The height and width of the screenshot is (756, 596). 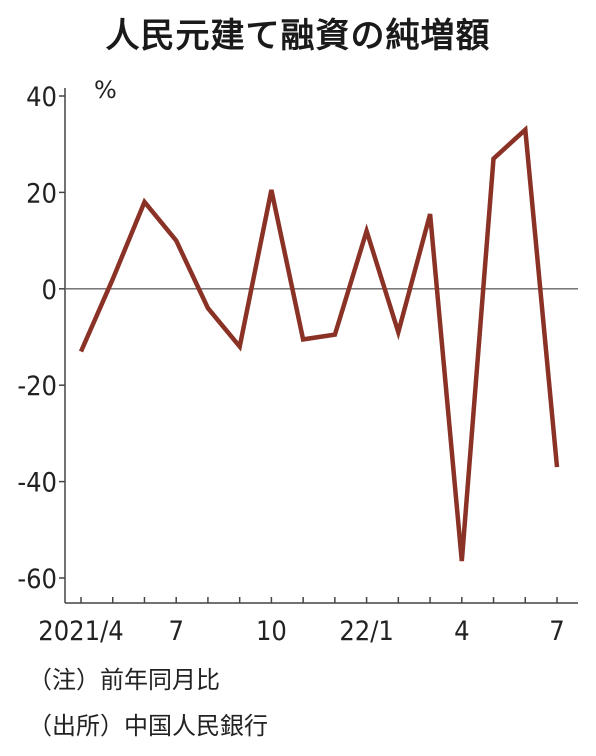 I want to click on x-tick-label: 22/1, so click(x=366, y=631).